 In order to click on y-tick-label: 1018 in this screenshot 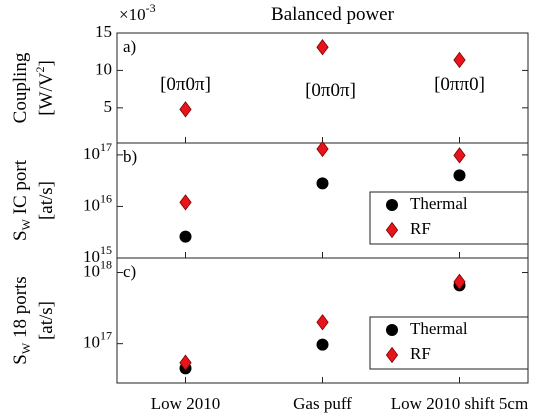, I will do `click(97, 268)`.